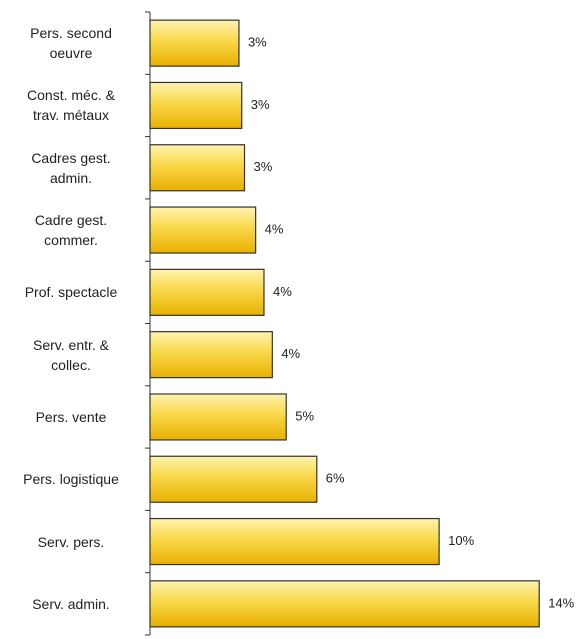 The height and width of the screenshot is (639, 579). Describe the element at coordinates (71, 292) in the screenshot. I see `y-tick-label: Prof. spectacle` at that location.